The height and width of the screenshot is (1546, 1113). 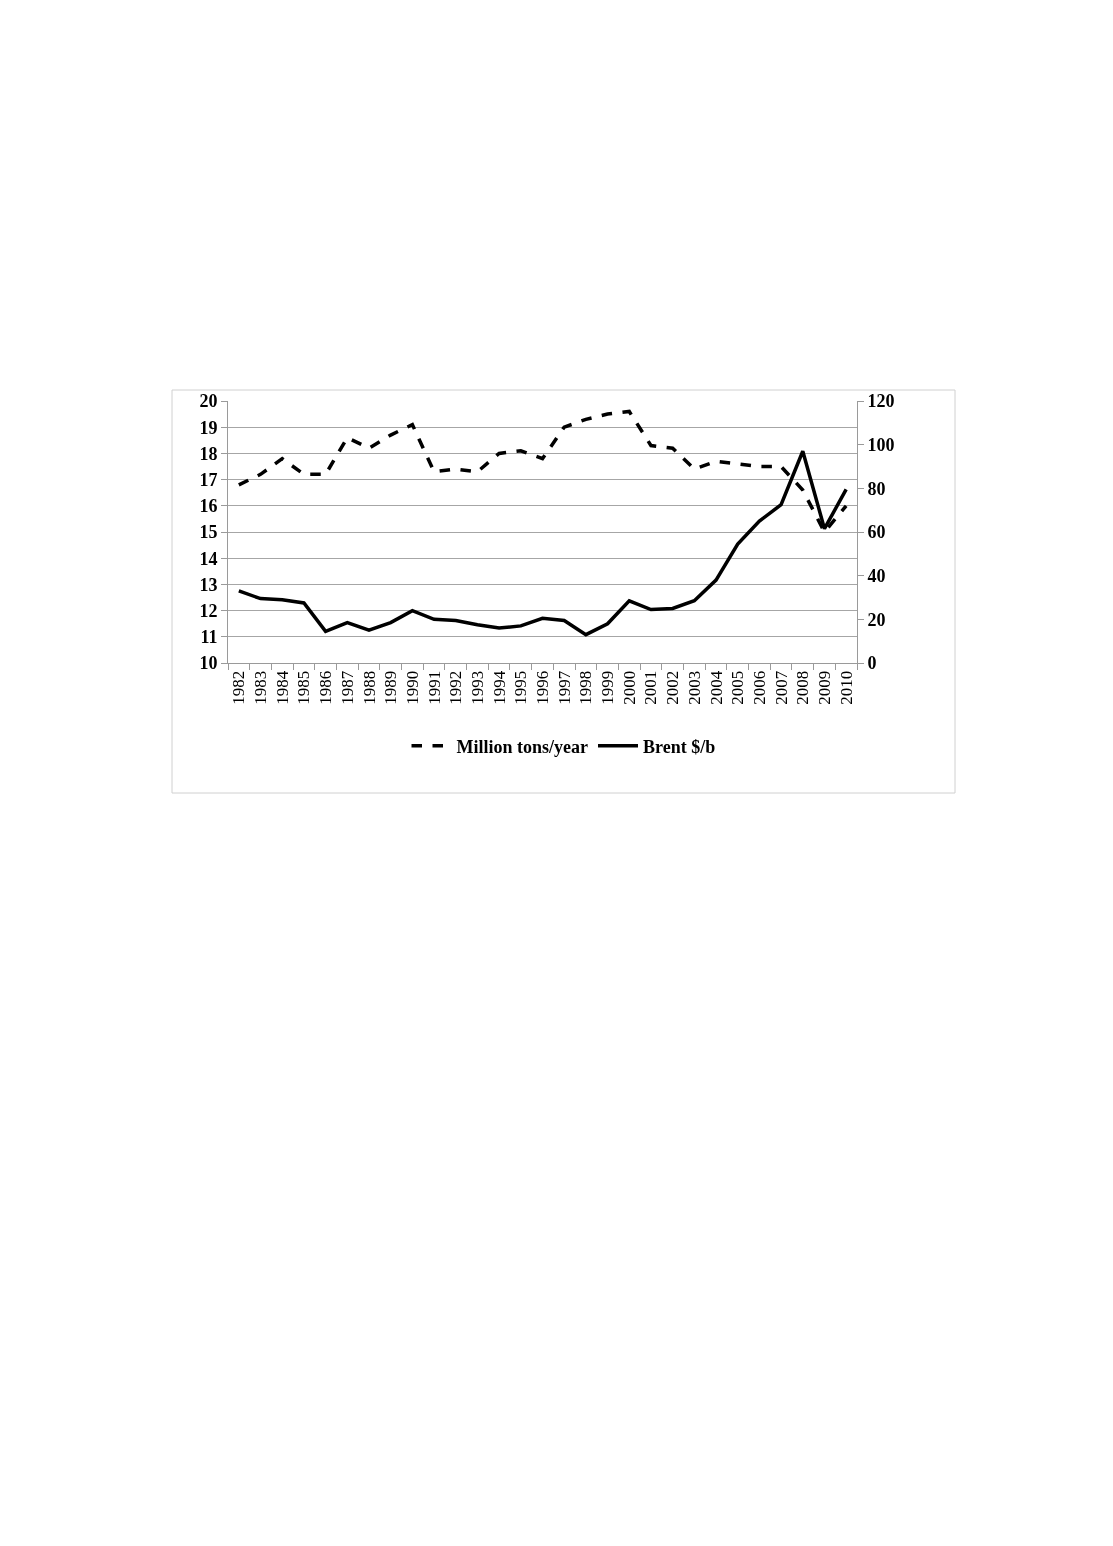 What do you see at coordinates (876, 619) in the screenshot?
I see `y2-tick-label: 20` at bounding box center [876, 619].